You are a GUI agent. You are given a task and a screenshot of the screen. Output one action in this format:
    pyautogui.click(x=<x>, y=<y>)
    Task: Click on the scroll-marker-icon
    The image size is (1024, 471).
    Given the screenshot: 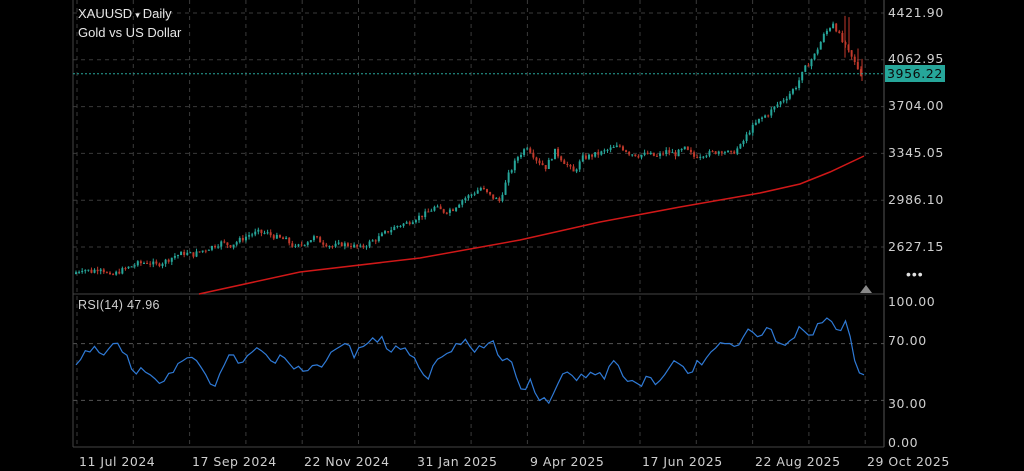 What is the action you would take?
    pyautogui.click(x=866, y=289)
    